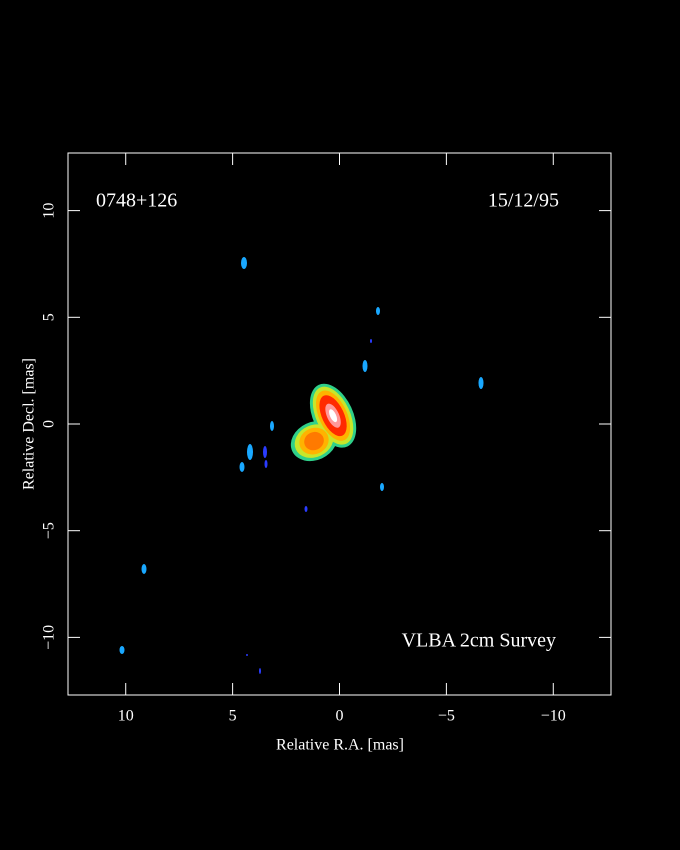  What do you see at coordinates (553, 716) in the screenshot?
I see `x-tick-label: −10` at bounding box center [553, 716].